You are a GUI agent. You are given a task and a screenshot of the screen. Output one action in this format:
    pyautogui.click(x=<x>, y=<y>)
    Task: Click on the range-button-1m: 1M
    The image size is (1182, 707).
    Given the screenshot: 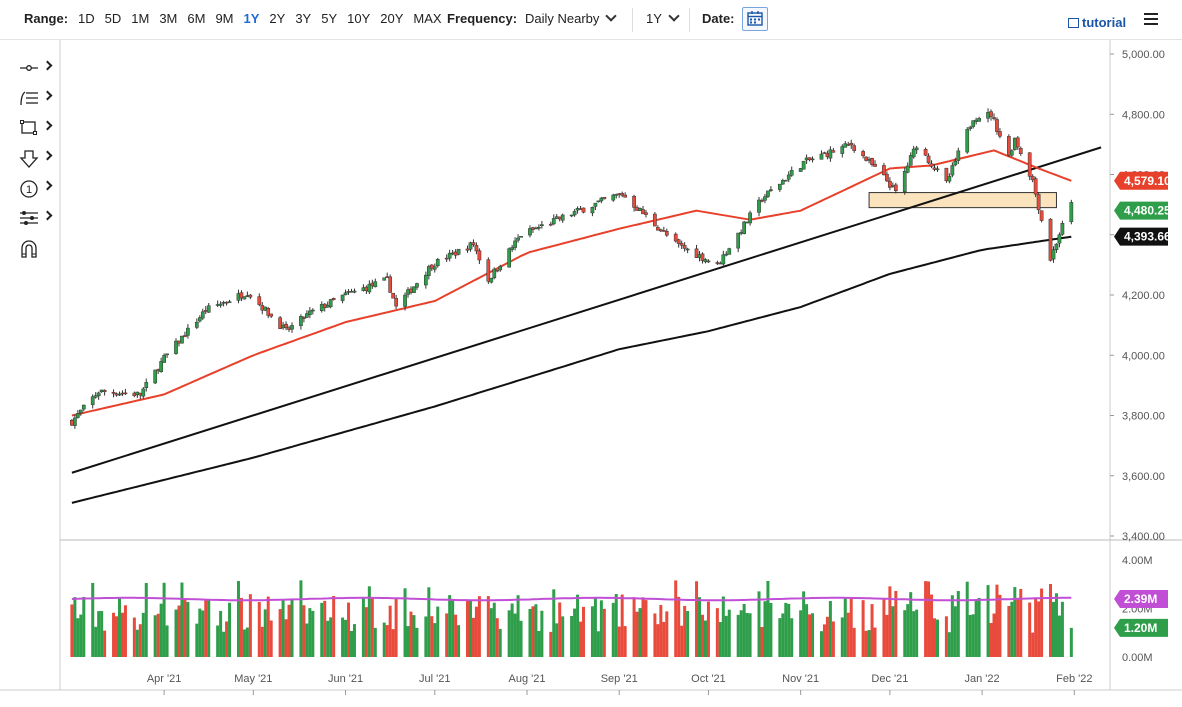 What is the action you would take?
    pyautogui.click(x=140, y=18)
    